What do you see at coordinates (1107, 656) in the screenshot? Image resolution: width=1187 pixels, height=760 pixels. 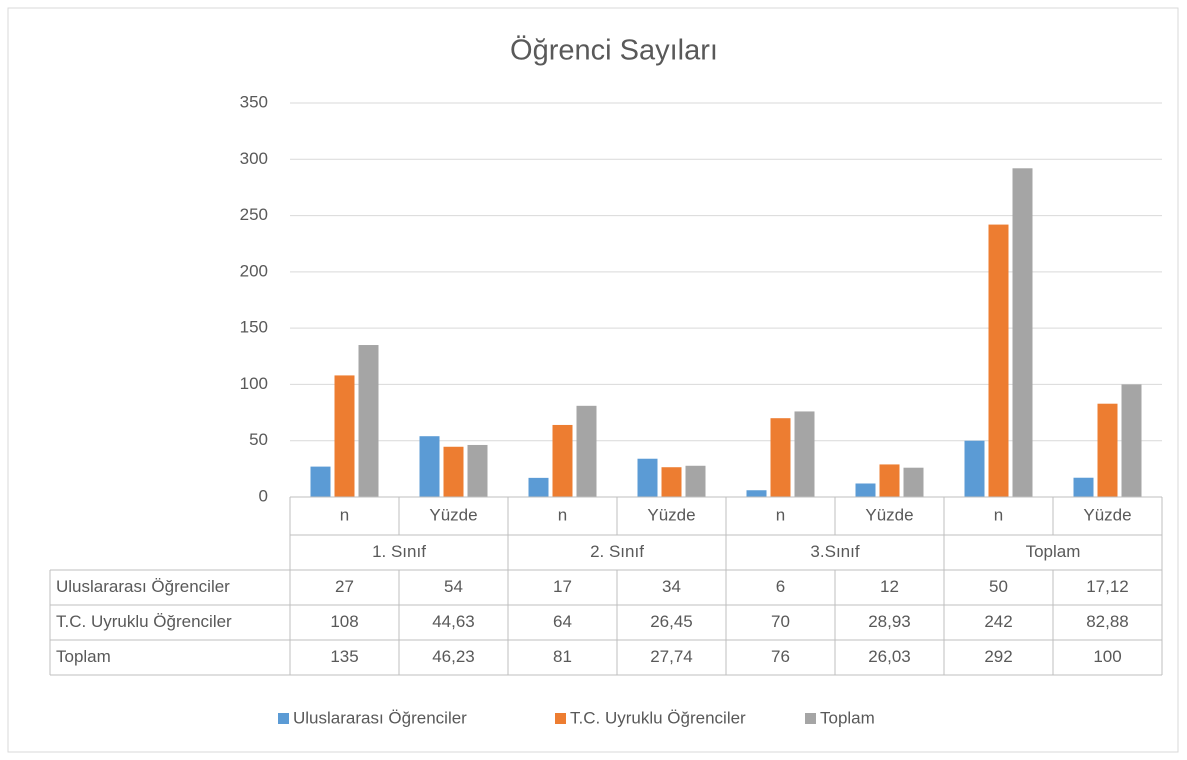 I see `table-cell: 100` at bounding box center [1107, 656].